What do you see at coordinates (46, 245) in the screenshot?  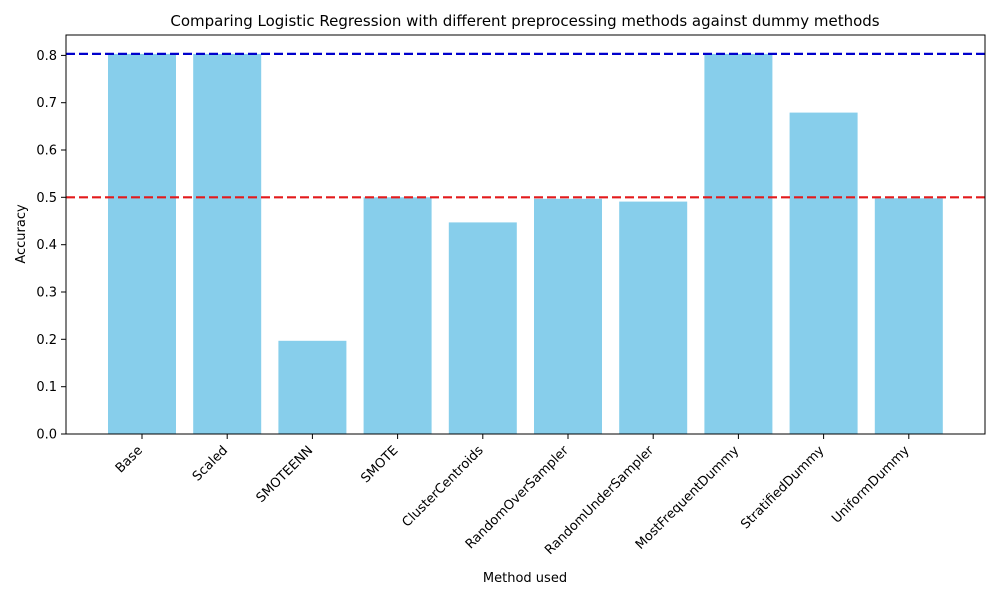 I see `y-tick-label: 0.4` at bounding box center [46, 245].